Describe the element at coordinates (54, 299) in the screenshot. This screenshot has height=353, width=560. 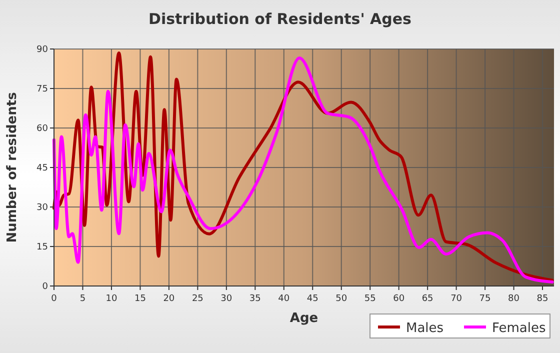
I see `x-tick-label: 0` at that location.